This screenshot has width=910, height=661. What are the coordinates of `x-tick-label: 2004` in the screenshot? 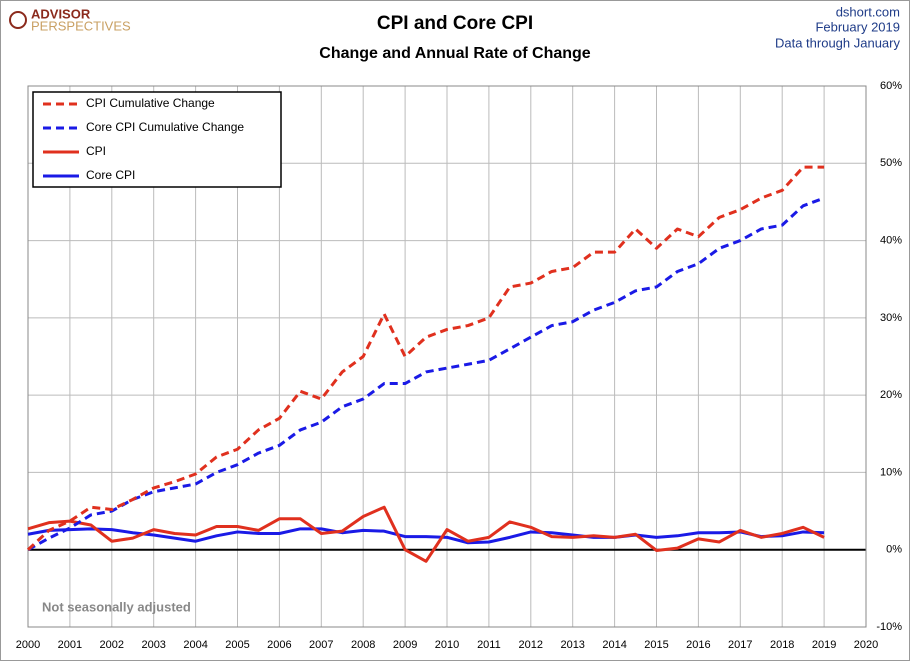 It's located at (195, 645).